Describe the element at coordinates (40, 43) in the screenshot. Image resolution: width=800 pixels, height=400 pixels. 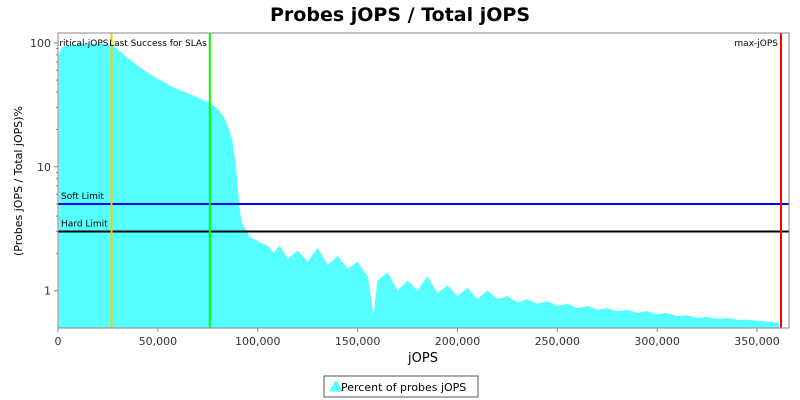
I see `y-tick-label: 100` at that location.